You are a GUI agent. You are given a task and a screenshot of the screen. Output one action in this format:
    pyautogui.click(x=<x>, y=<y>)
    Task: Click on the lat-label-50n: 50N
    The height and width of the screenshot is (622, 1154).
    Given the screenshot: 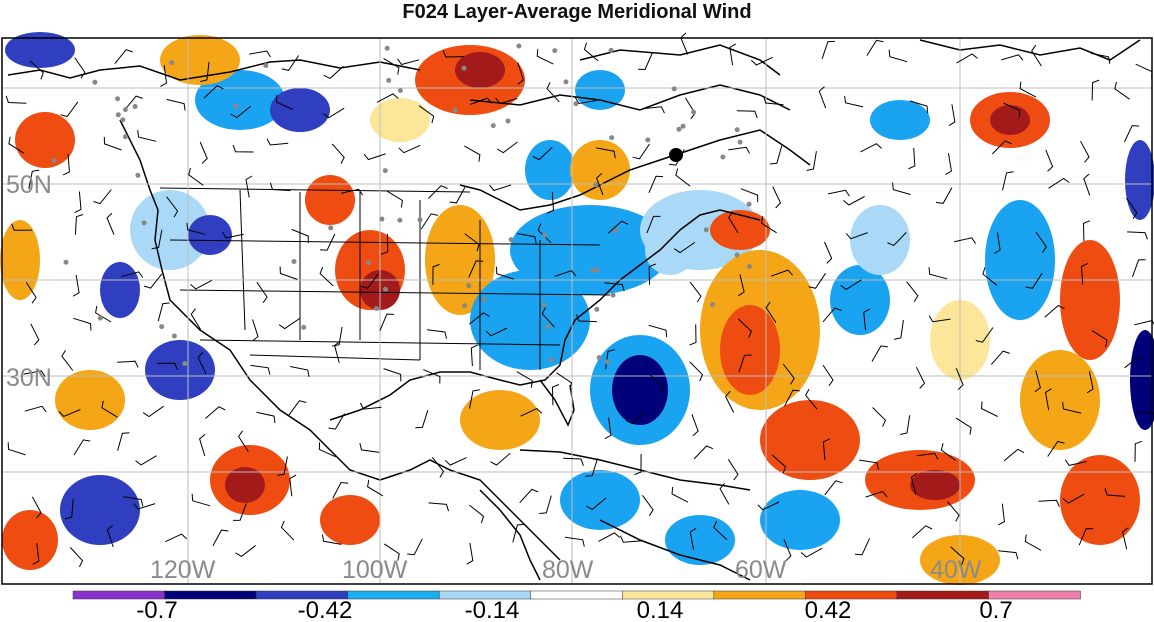 What is the action you would take?
    pyautogui.click(x=29, y=185)
    